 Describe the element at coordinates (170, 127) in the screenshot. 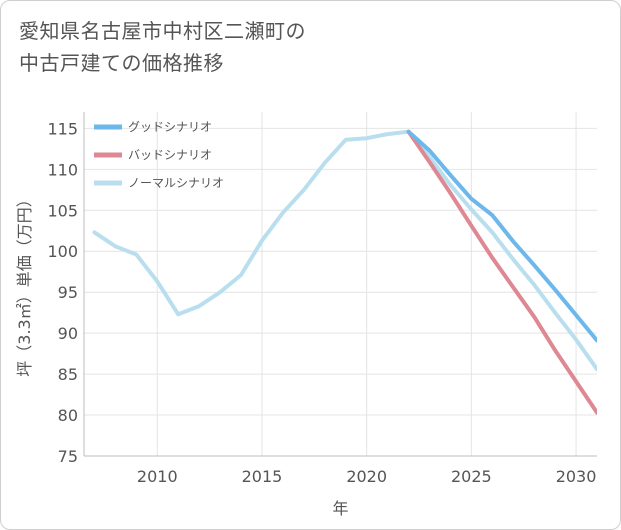

I see `legend-label-0: グッドシナリオ` at that location.